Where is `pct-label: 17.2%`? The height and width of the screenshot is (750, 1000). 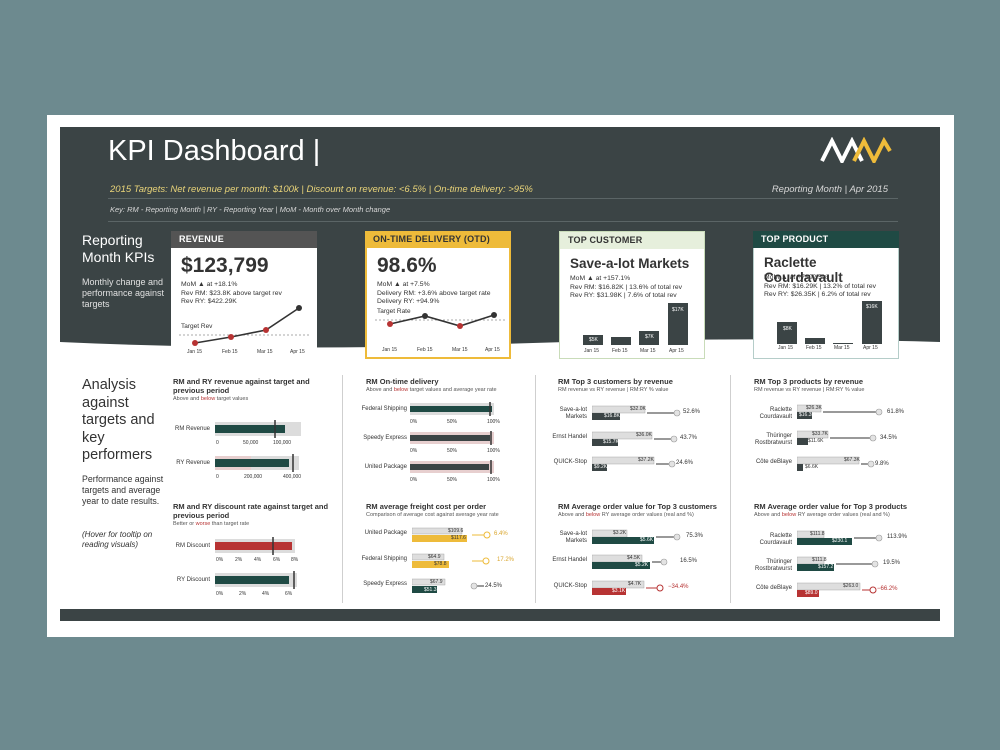 pct-label: 17.2% is located at coordinates (506, 560).